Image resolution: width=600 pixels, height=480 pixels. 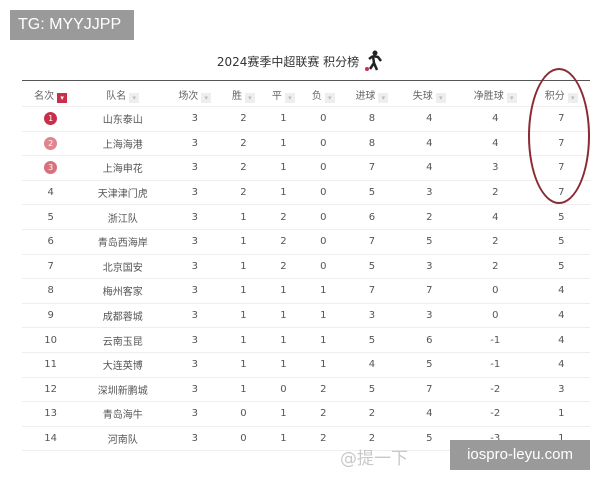 I want to click on team-name: 梅州客家, so click(x=122, y=293).